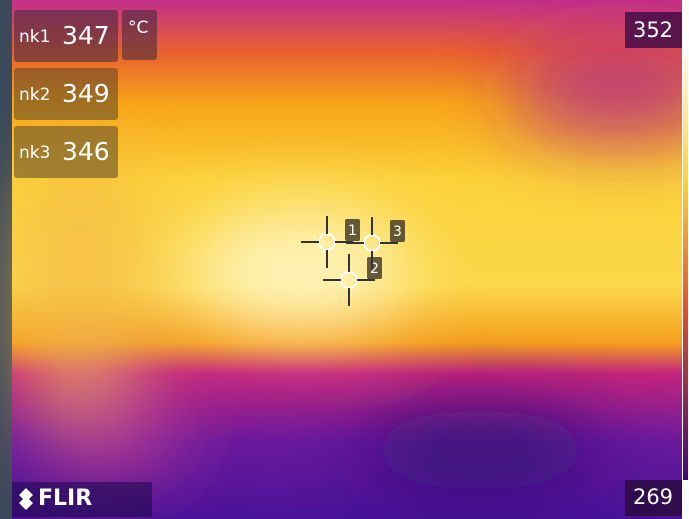 The width and height of the screenshot is (689, 519). What do you see at coordinates (138, 28) in the screenshot?
I see `unit: °C` at bounding box center [138, 28].